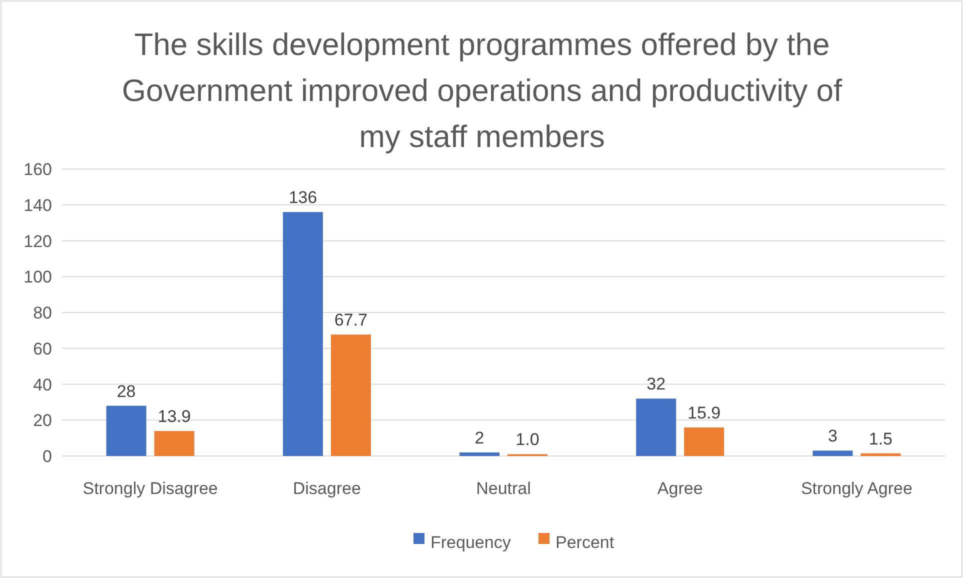  I want to click on data-label: 1.5, so click(880, 438).